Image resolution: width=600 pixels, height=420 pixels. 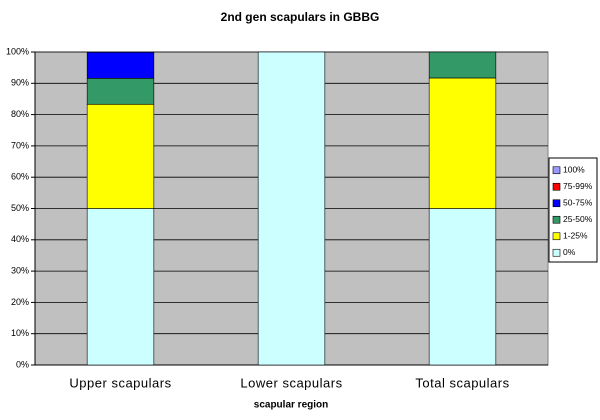 I want to click on x-tick-label: Lower scapulars, so click(x=291, y=382).